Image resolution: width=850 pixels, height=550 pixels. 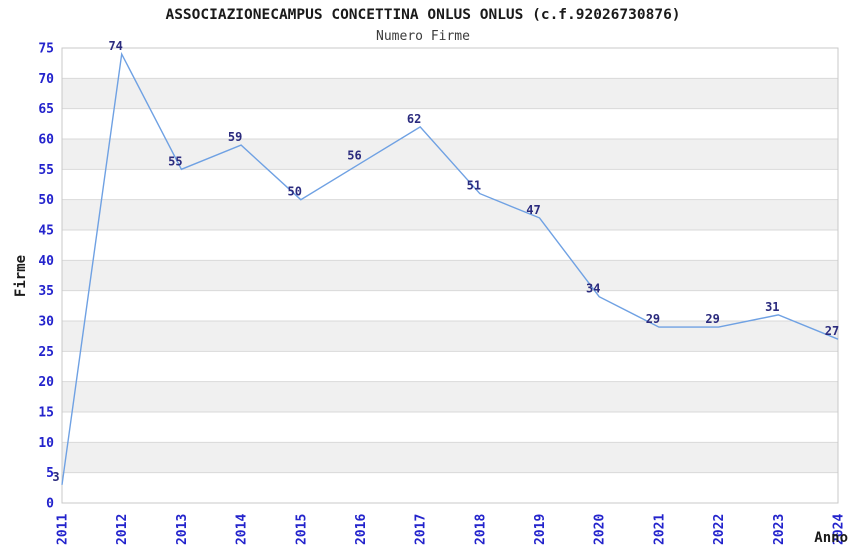 I want to click on y-tick-label: 60, so click(x=46, y=140).